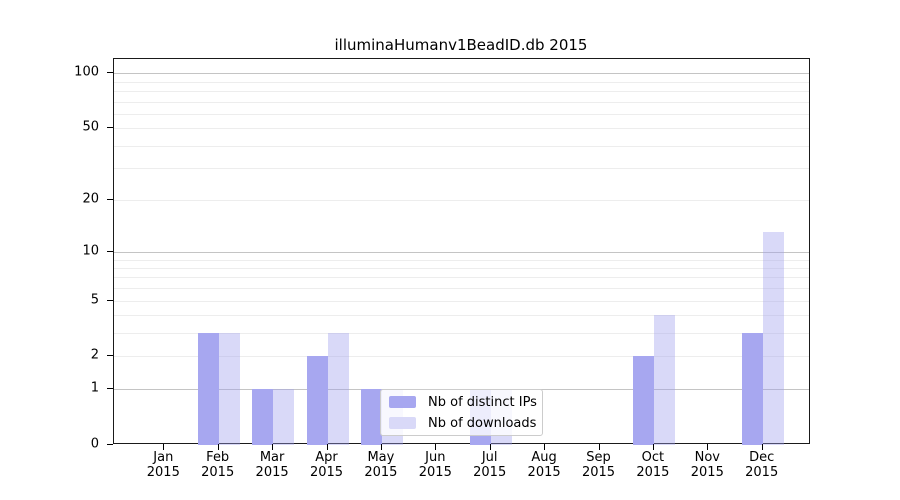 This screenshot has height=500, width=900. Describe the element at coordinates (402, 423) in the screenshot. I see `legend-swatch-downloads` at that location.